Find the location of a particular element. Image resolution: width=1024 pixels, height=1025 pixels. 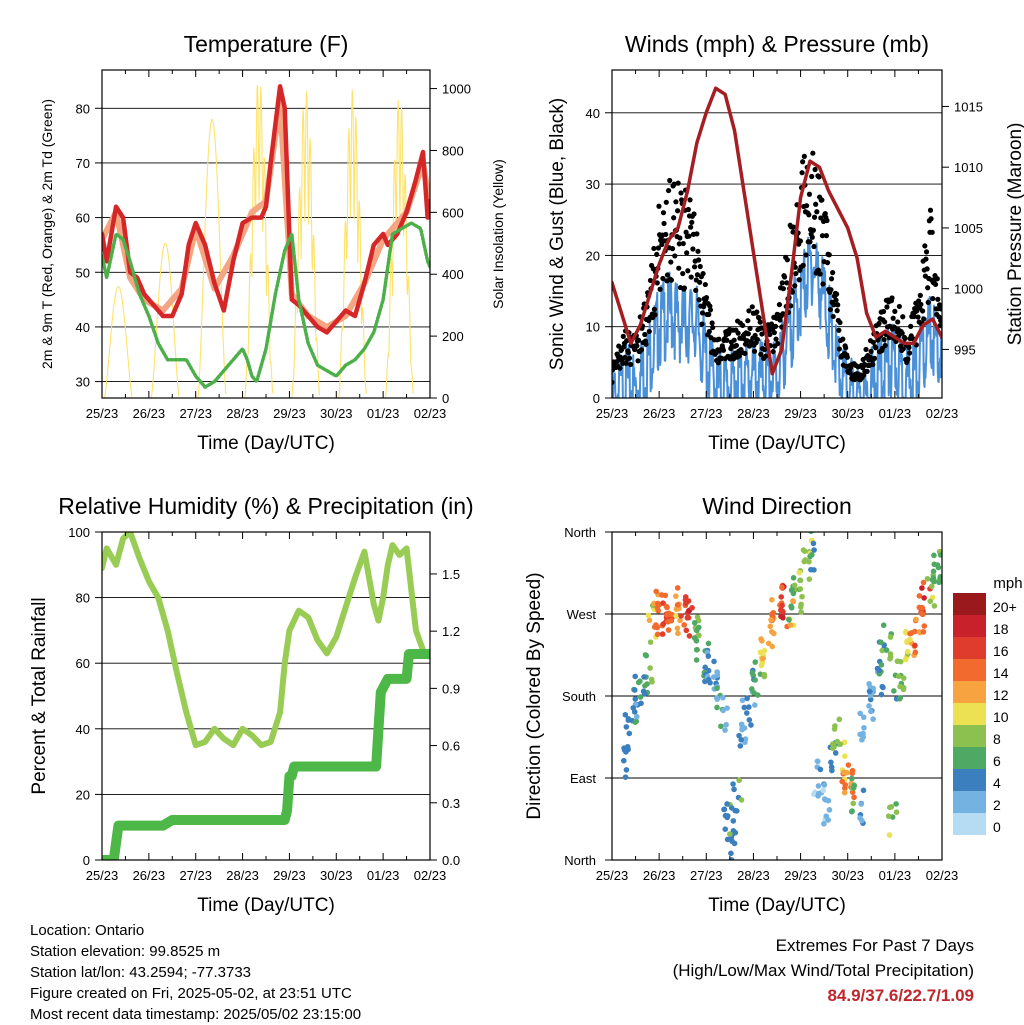

station-elevation: Station elevation: 99.8525 m is located at coordinates (125, 951).